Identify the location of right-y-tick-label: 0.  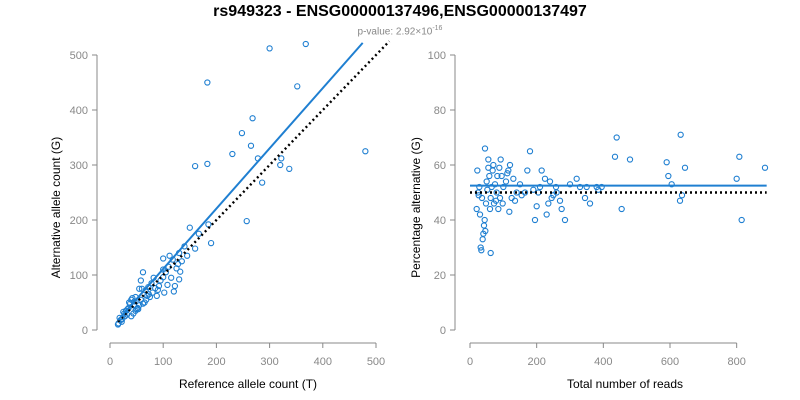
(443, 331).